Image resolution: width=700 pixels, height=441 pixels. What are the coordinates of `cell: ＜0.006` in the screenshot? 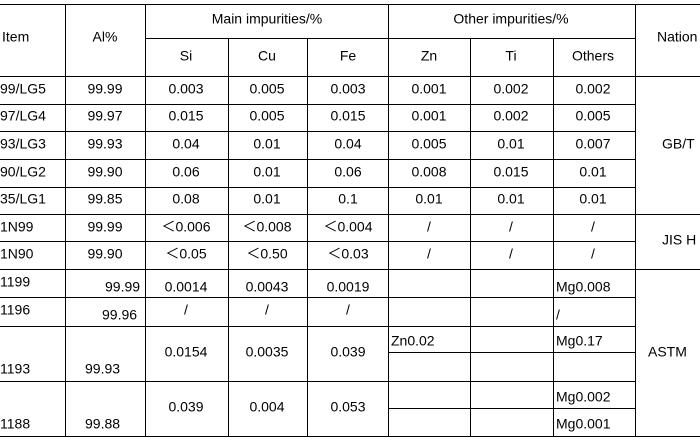 It's located at (185, 227).